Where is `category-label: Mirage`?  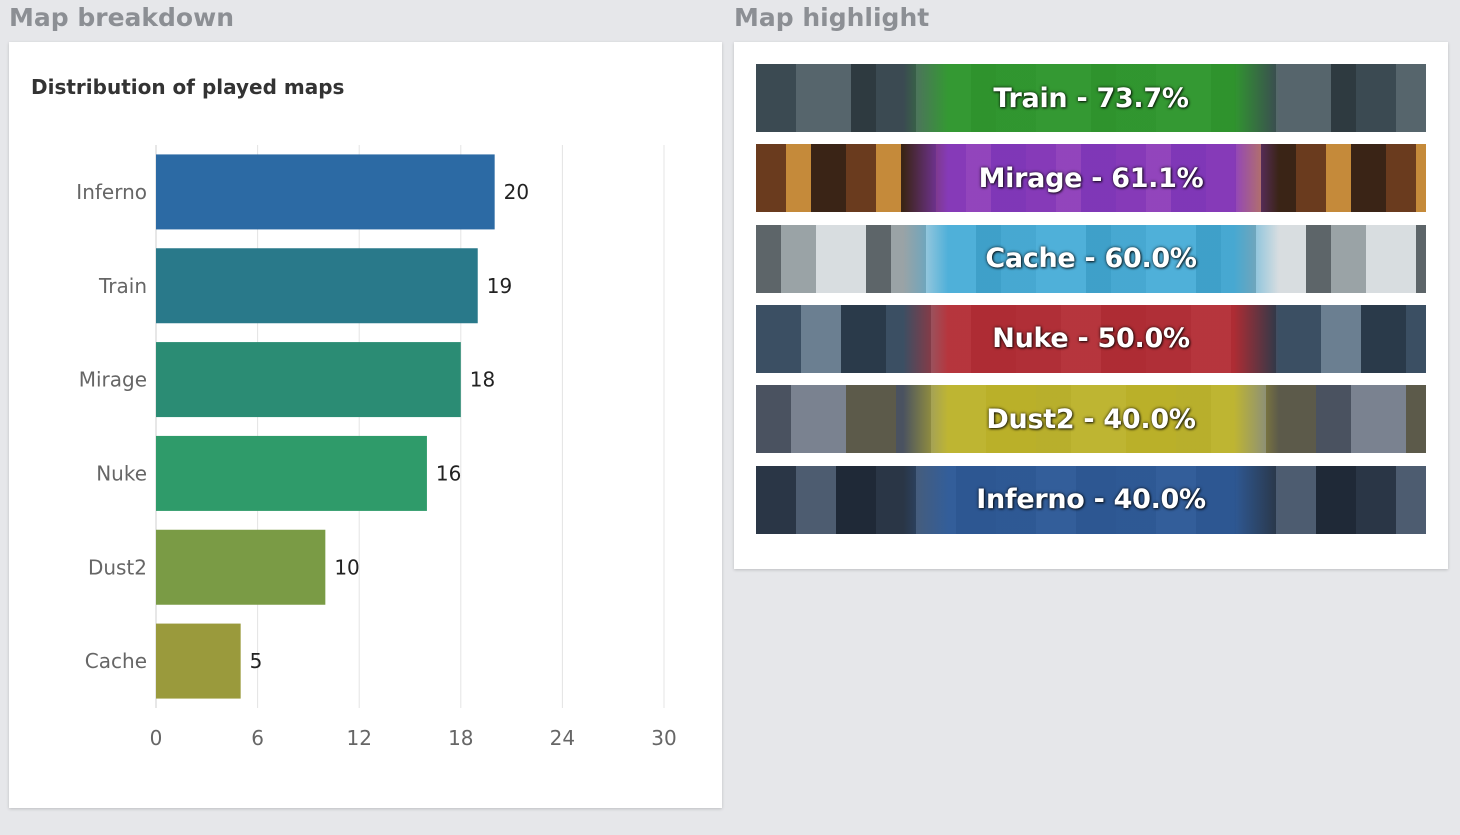
category-label: Mirage is located at coordinates (113, 380).